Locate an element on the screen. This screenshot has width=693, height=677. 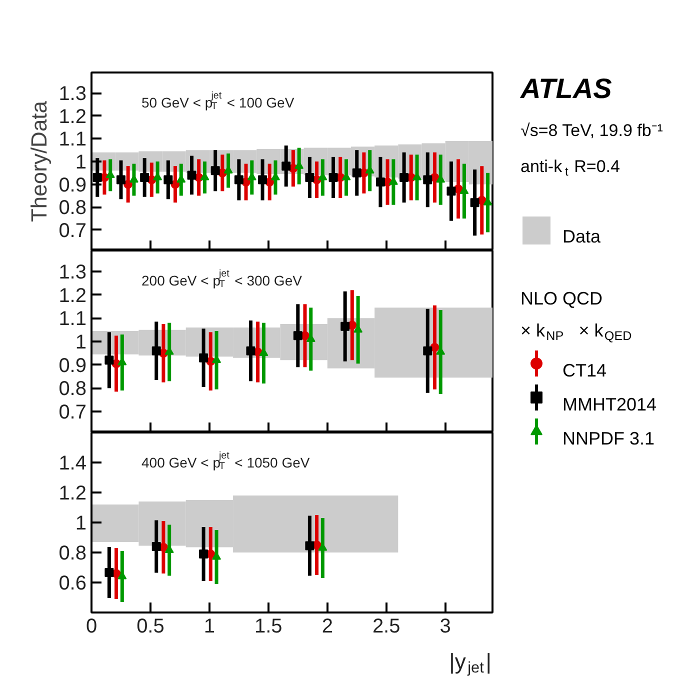
legend-label: MMHT2014 is located at coordinates (609, 404).